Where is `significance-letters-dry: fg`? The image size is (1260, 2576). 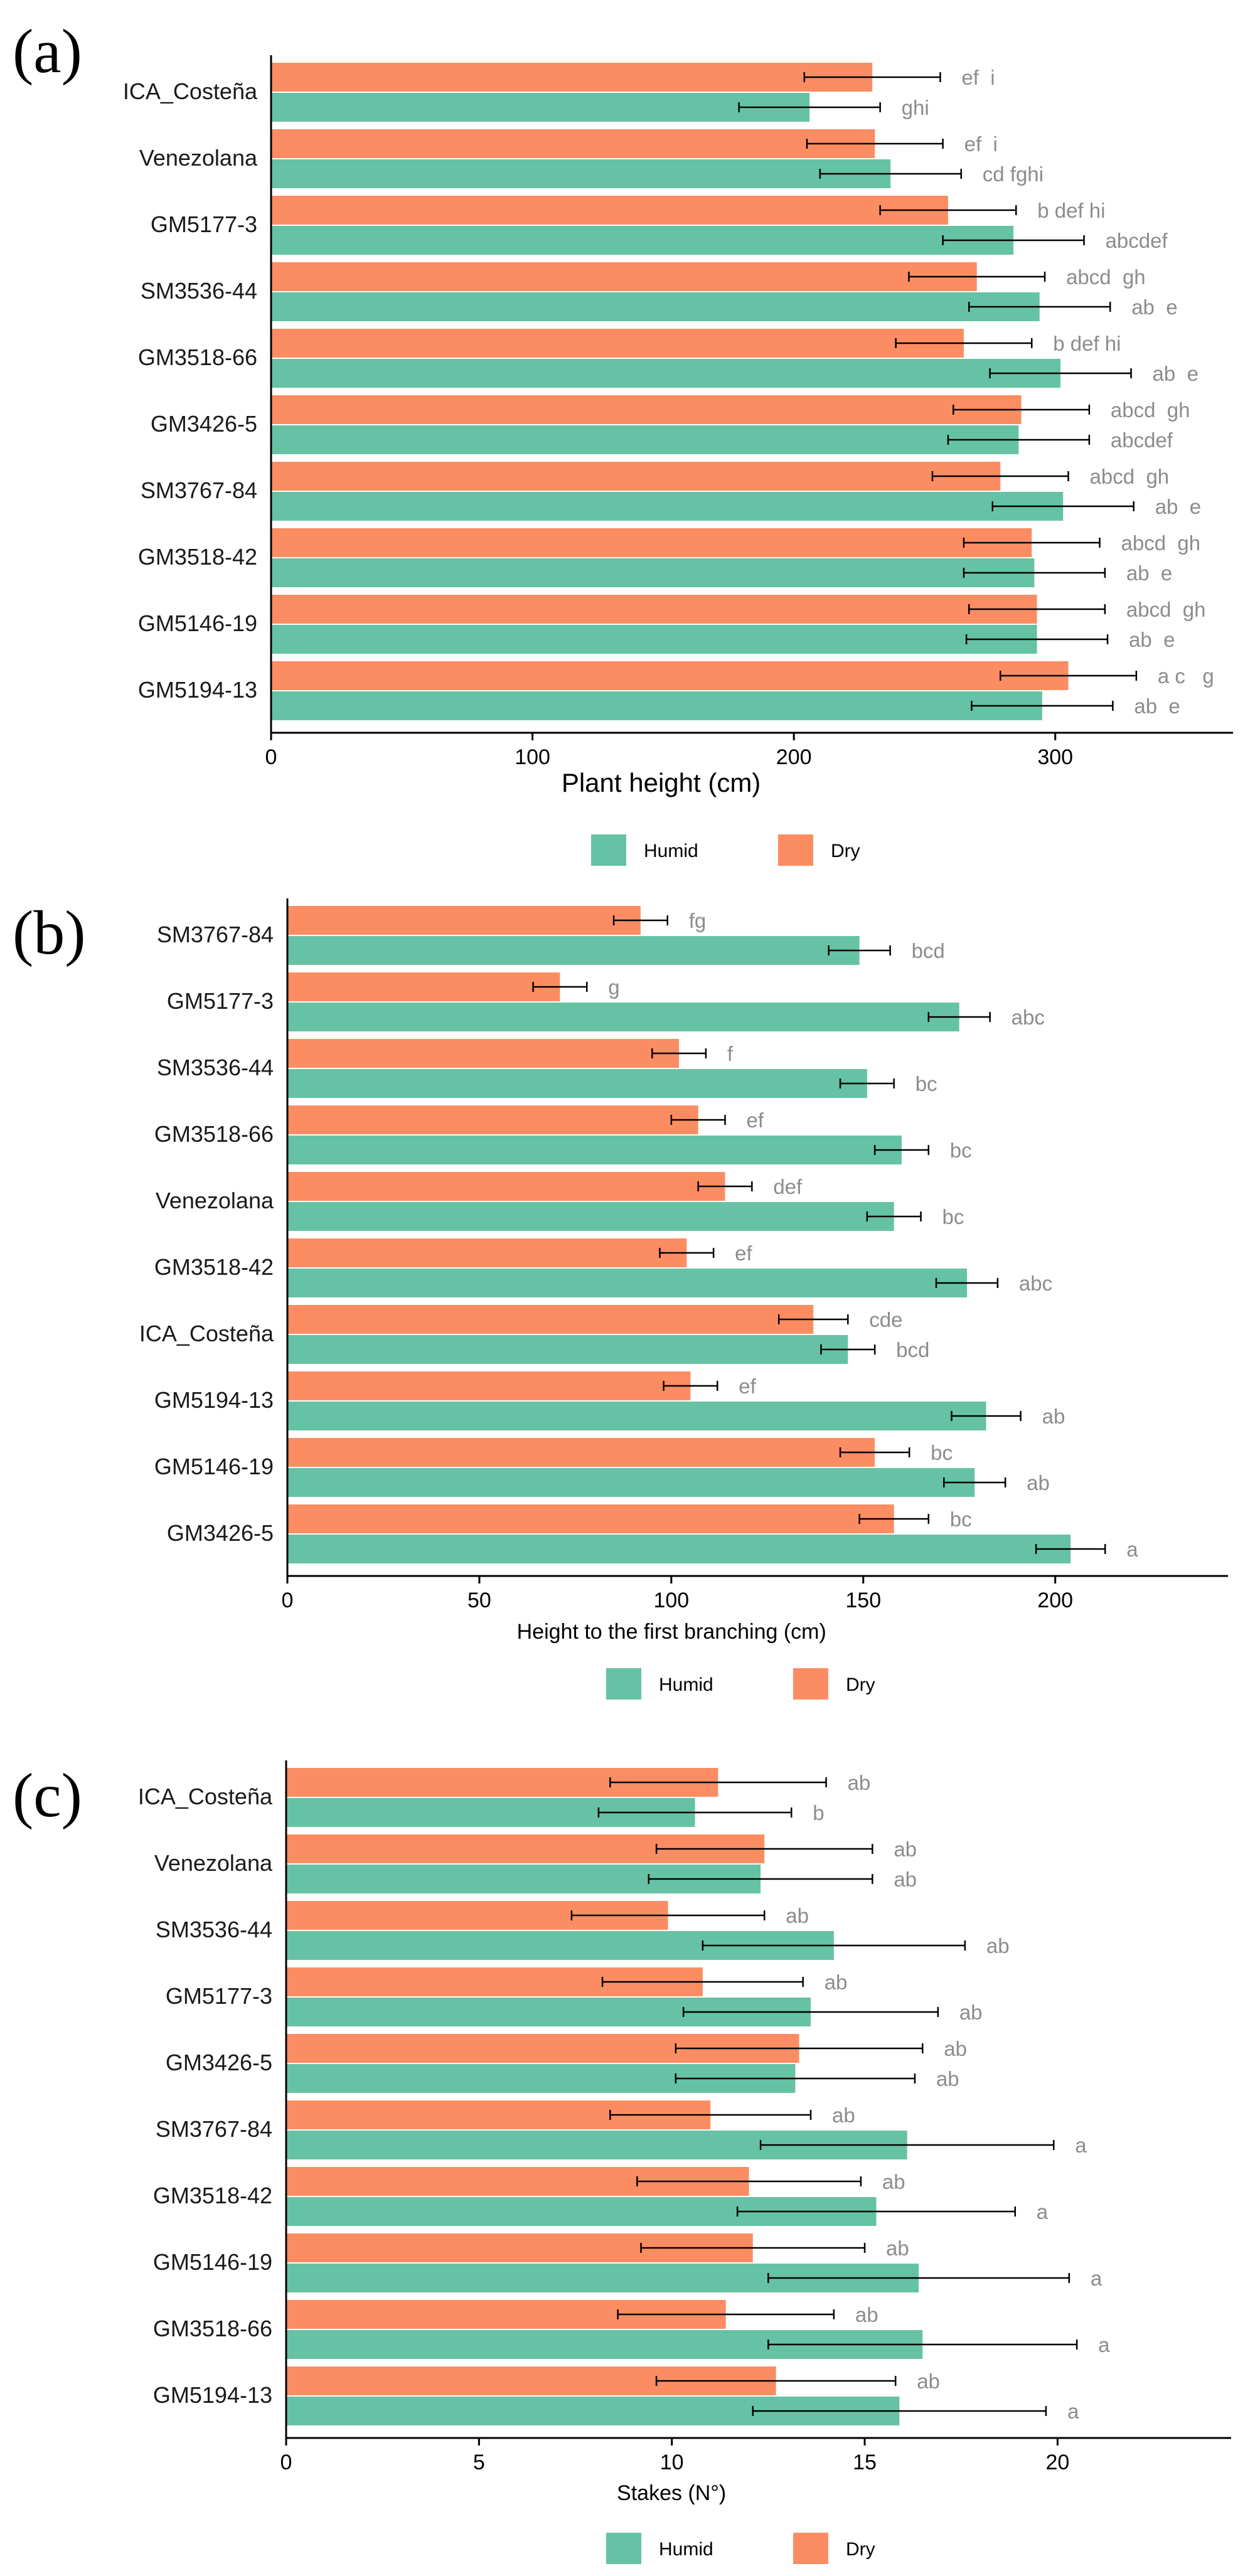
significance-letters-dry: fg is located at coordinates (698, 921).